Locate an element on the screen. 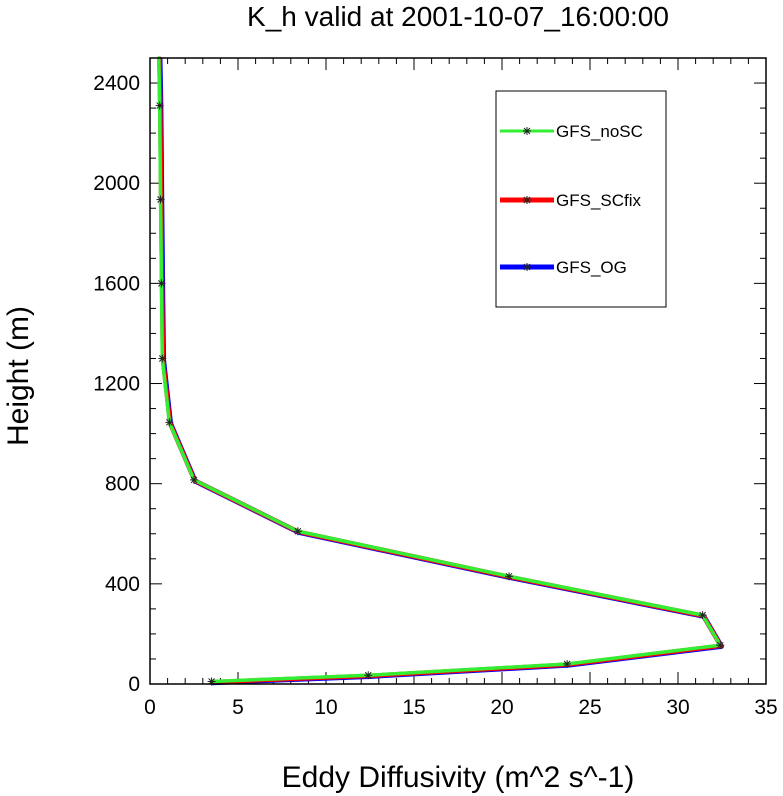 This screenshot has height=796, width=783. x-tick-label: 10 is located at coordinates (325, 707).